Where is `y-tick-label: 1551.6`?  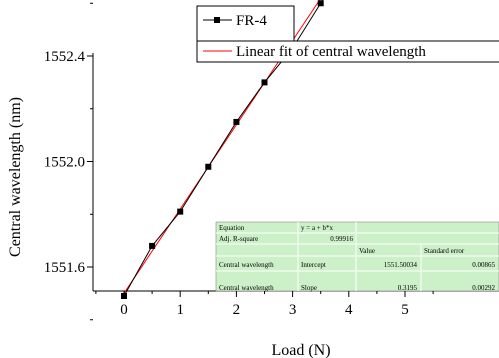
y-tick-label: 1551.6 is located at coordinates (65, 268).